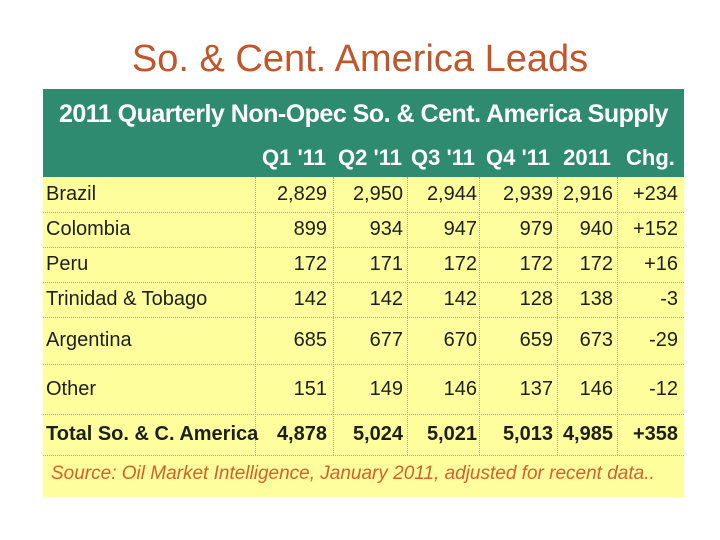 This screenshot has height=540, width=720. I want to click on value-q3: 172, so click(460, 264).